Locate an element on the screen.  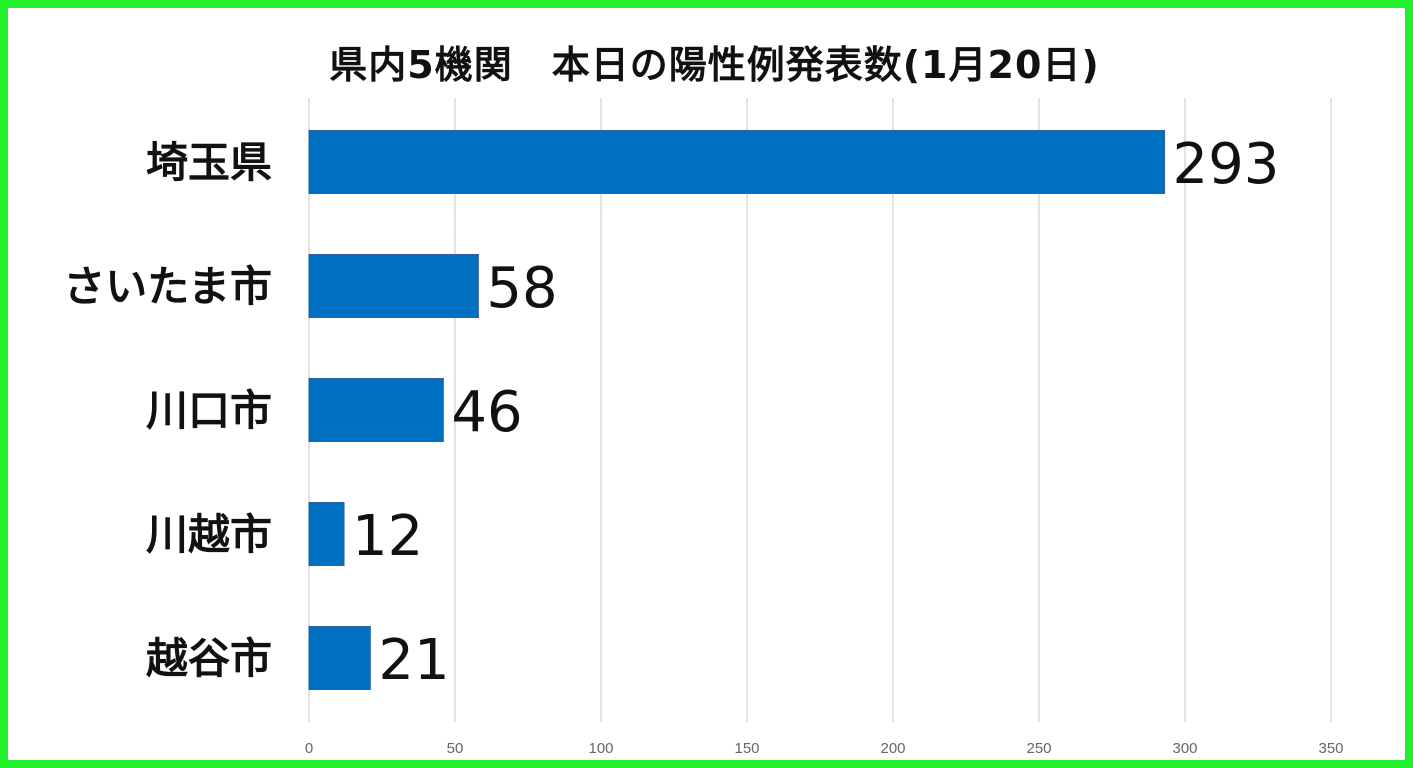
category-label: 川越市 is located at coordinates (209, 534).